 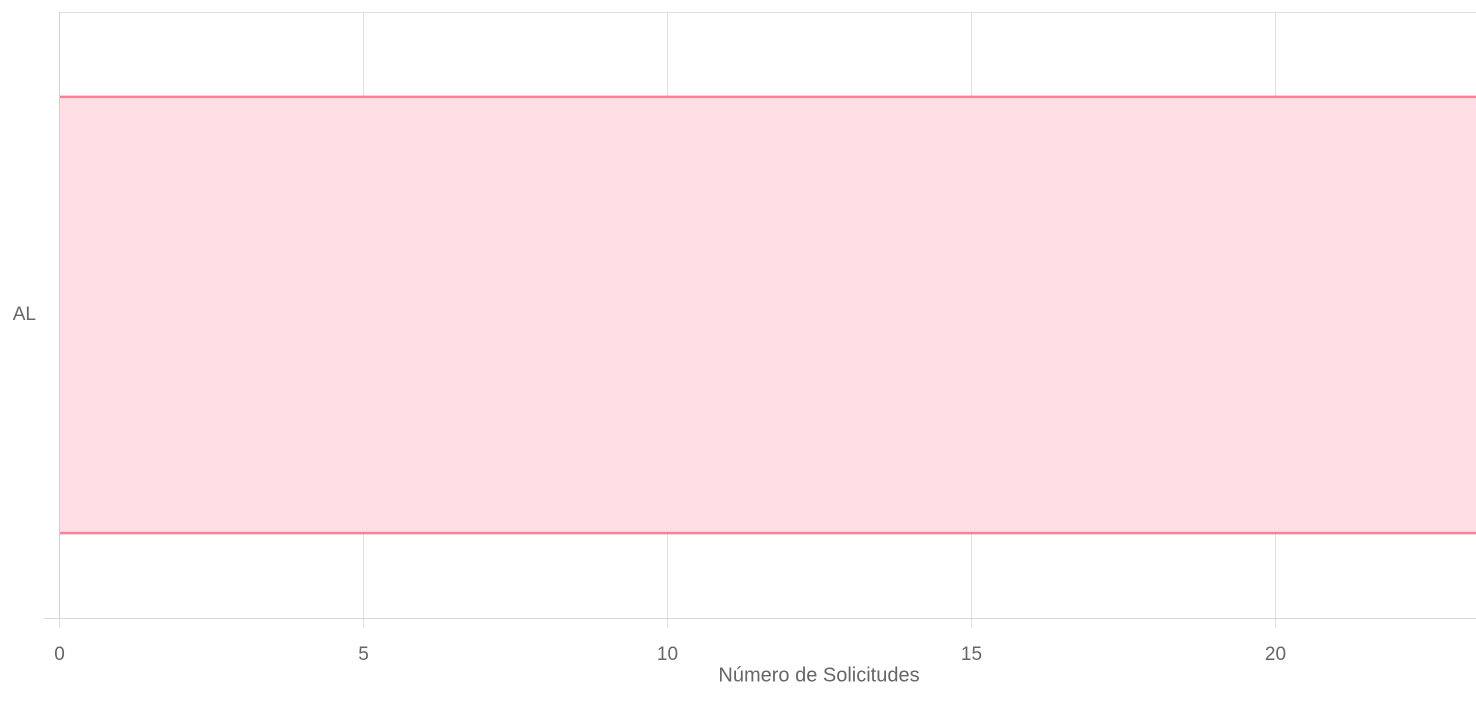 What do you see at coordinates (971, 654) in the screenshot?
I see `x-tick-label: 15` at bounding box center [971, 654].